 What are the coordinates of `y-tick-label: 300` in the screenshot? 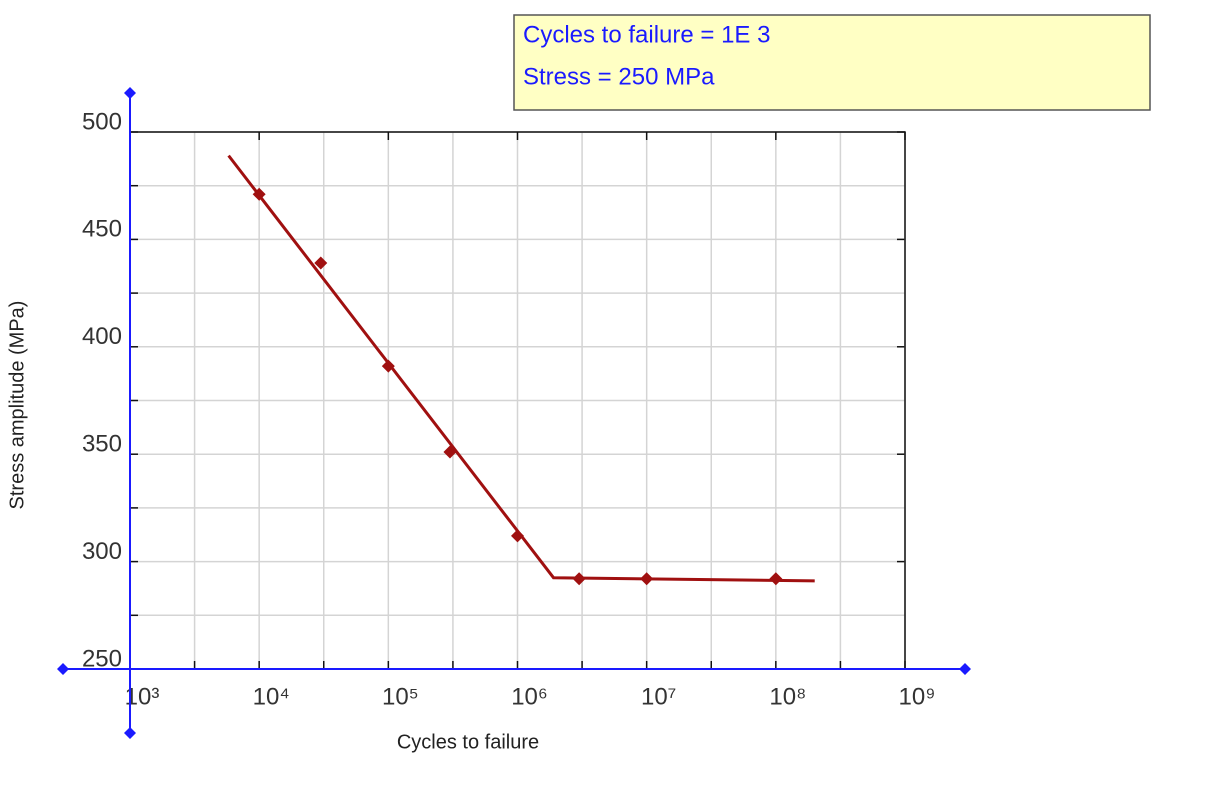 It's located at (102, 551).